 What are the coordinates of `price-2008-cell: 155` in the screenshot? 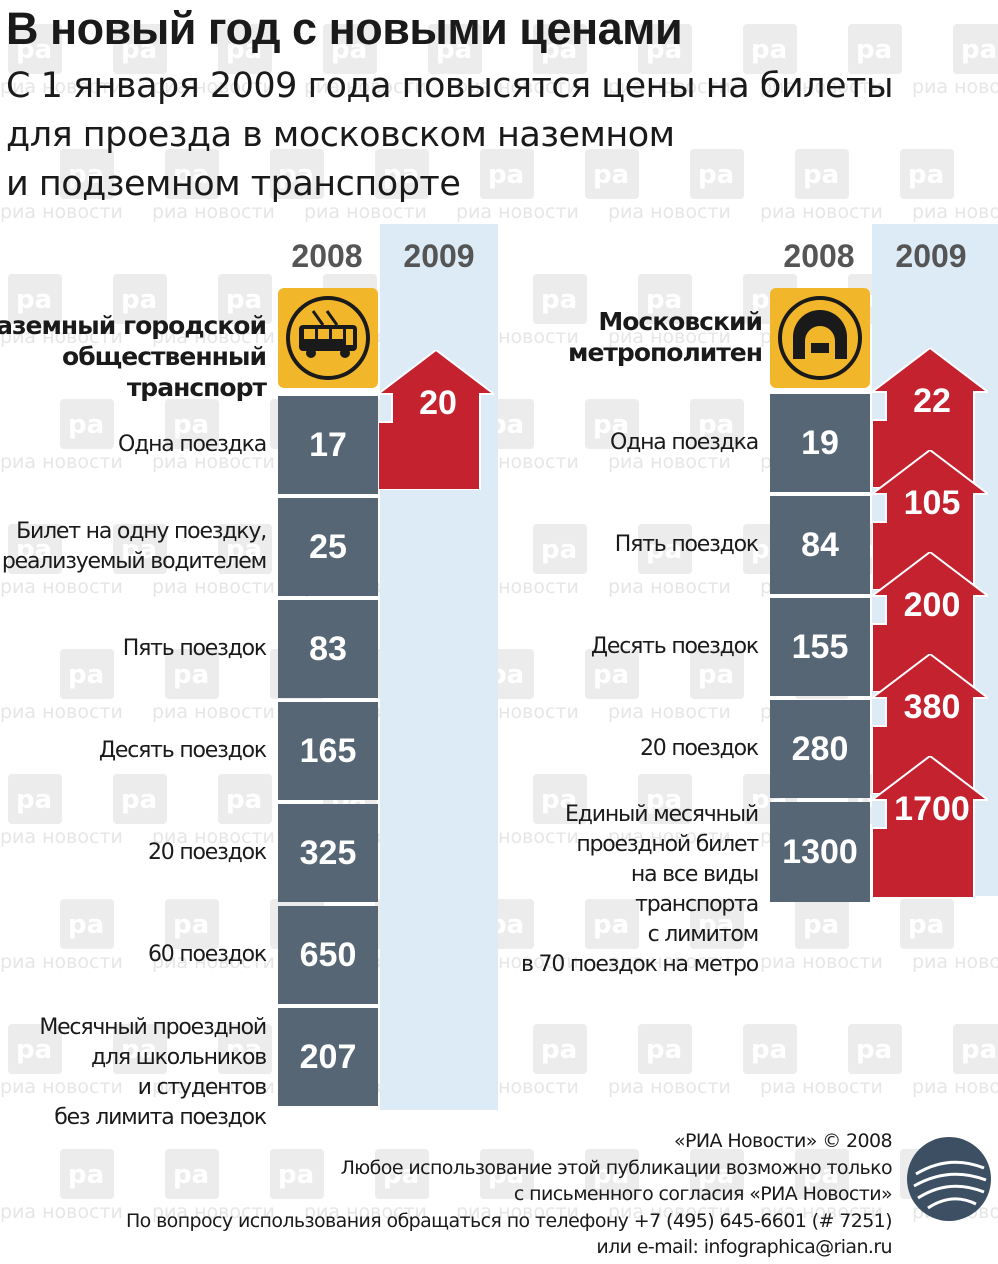 It's located at (820, 647).